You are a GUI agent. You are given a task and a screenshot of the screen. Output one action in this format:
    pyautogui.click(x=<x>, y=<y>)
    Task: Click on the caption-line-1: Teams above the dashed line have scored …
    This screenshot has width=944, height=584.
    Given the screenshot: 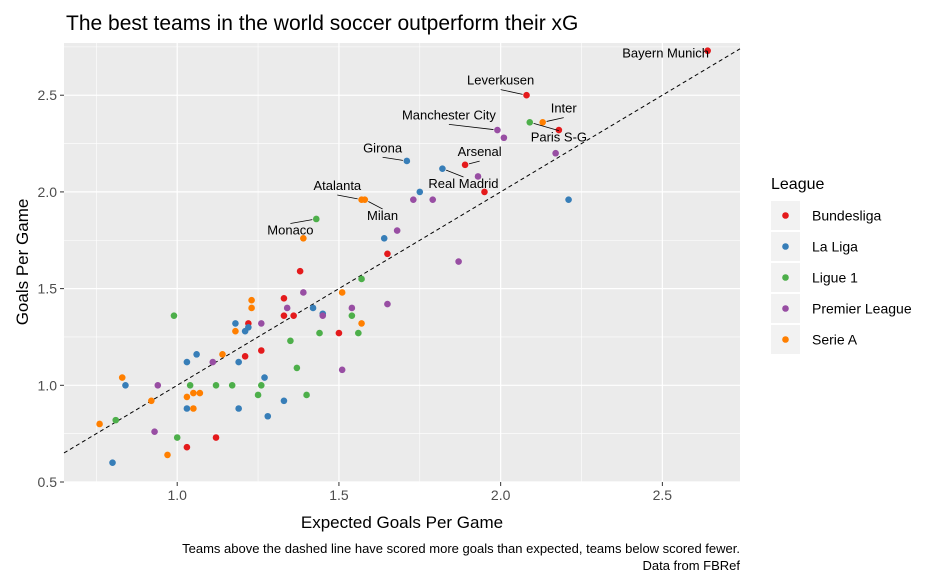 What is the action you would take?
    pyautogui.click(x=461, y=548)
    